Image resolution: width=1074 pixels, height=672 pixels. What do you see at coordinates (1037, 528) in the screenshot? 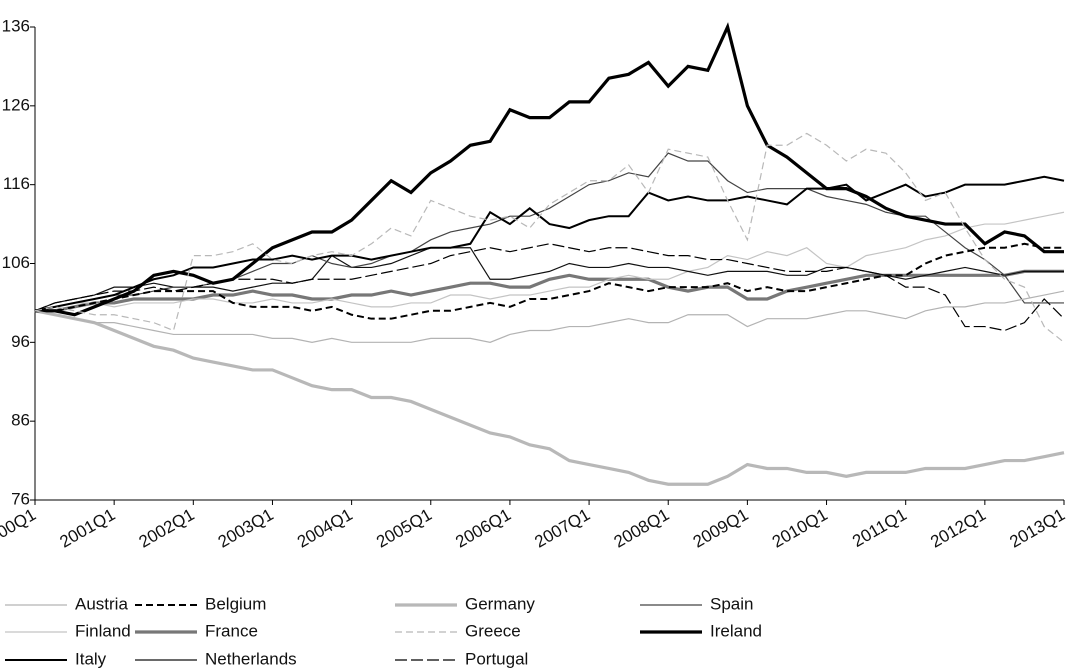
I see `x-tick-label: 2013Q1` at bounding box center [1037, 528].